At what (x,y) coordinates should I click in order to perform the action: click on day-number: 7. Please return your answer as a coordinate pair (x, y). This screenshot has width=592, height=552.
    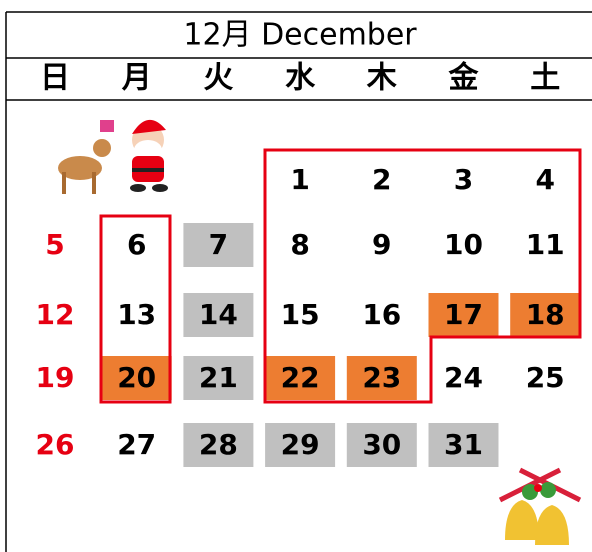
    Looking at the image, I should click on (218, 244).